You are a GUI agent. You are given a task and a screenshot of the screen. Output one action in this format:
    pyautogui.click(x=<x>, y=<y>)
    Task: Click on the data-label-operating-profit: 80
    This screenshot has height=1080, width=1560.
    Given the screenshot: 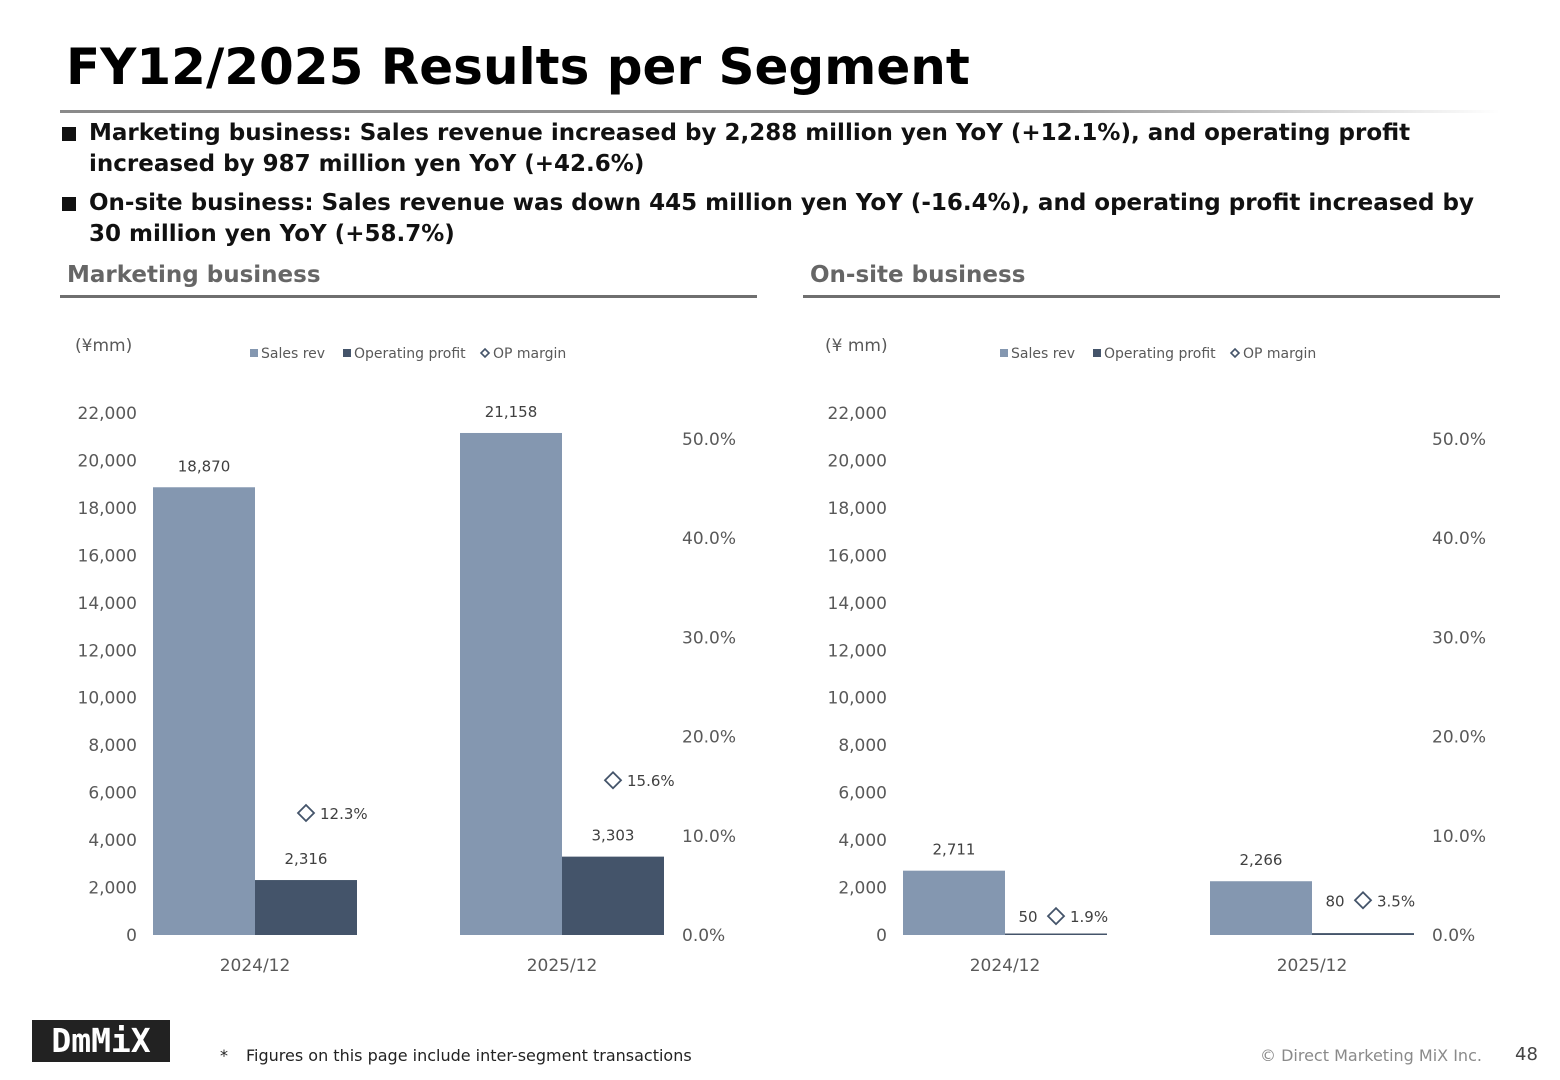 What is the action you would take?
    pyautogui.click(x=1334, y=901)
    